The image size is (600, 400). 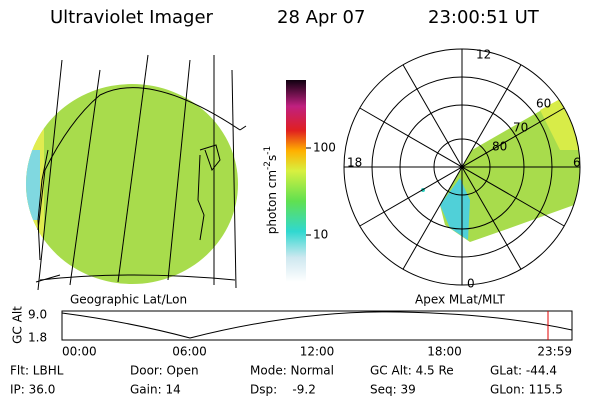 What do you see at coordinates (268, 165) in the screenshot?
I see `unit-exp: -2` at bounding box center [268, 165].